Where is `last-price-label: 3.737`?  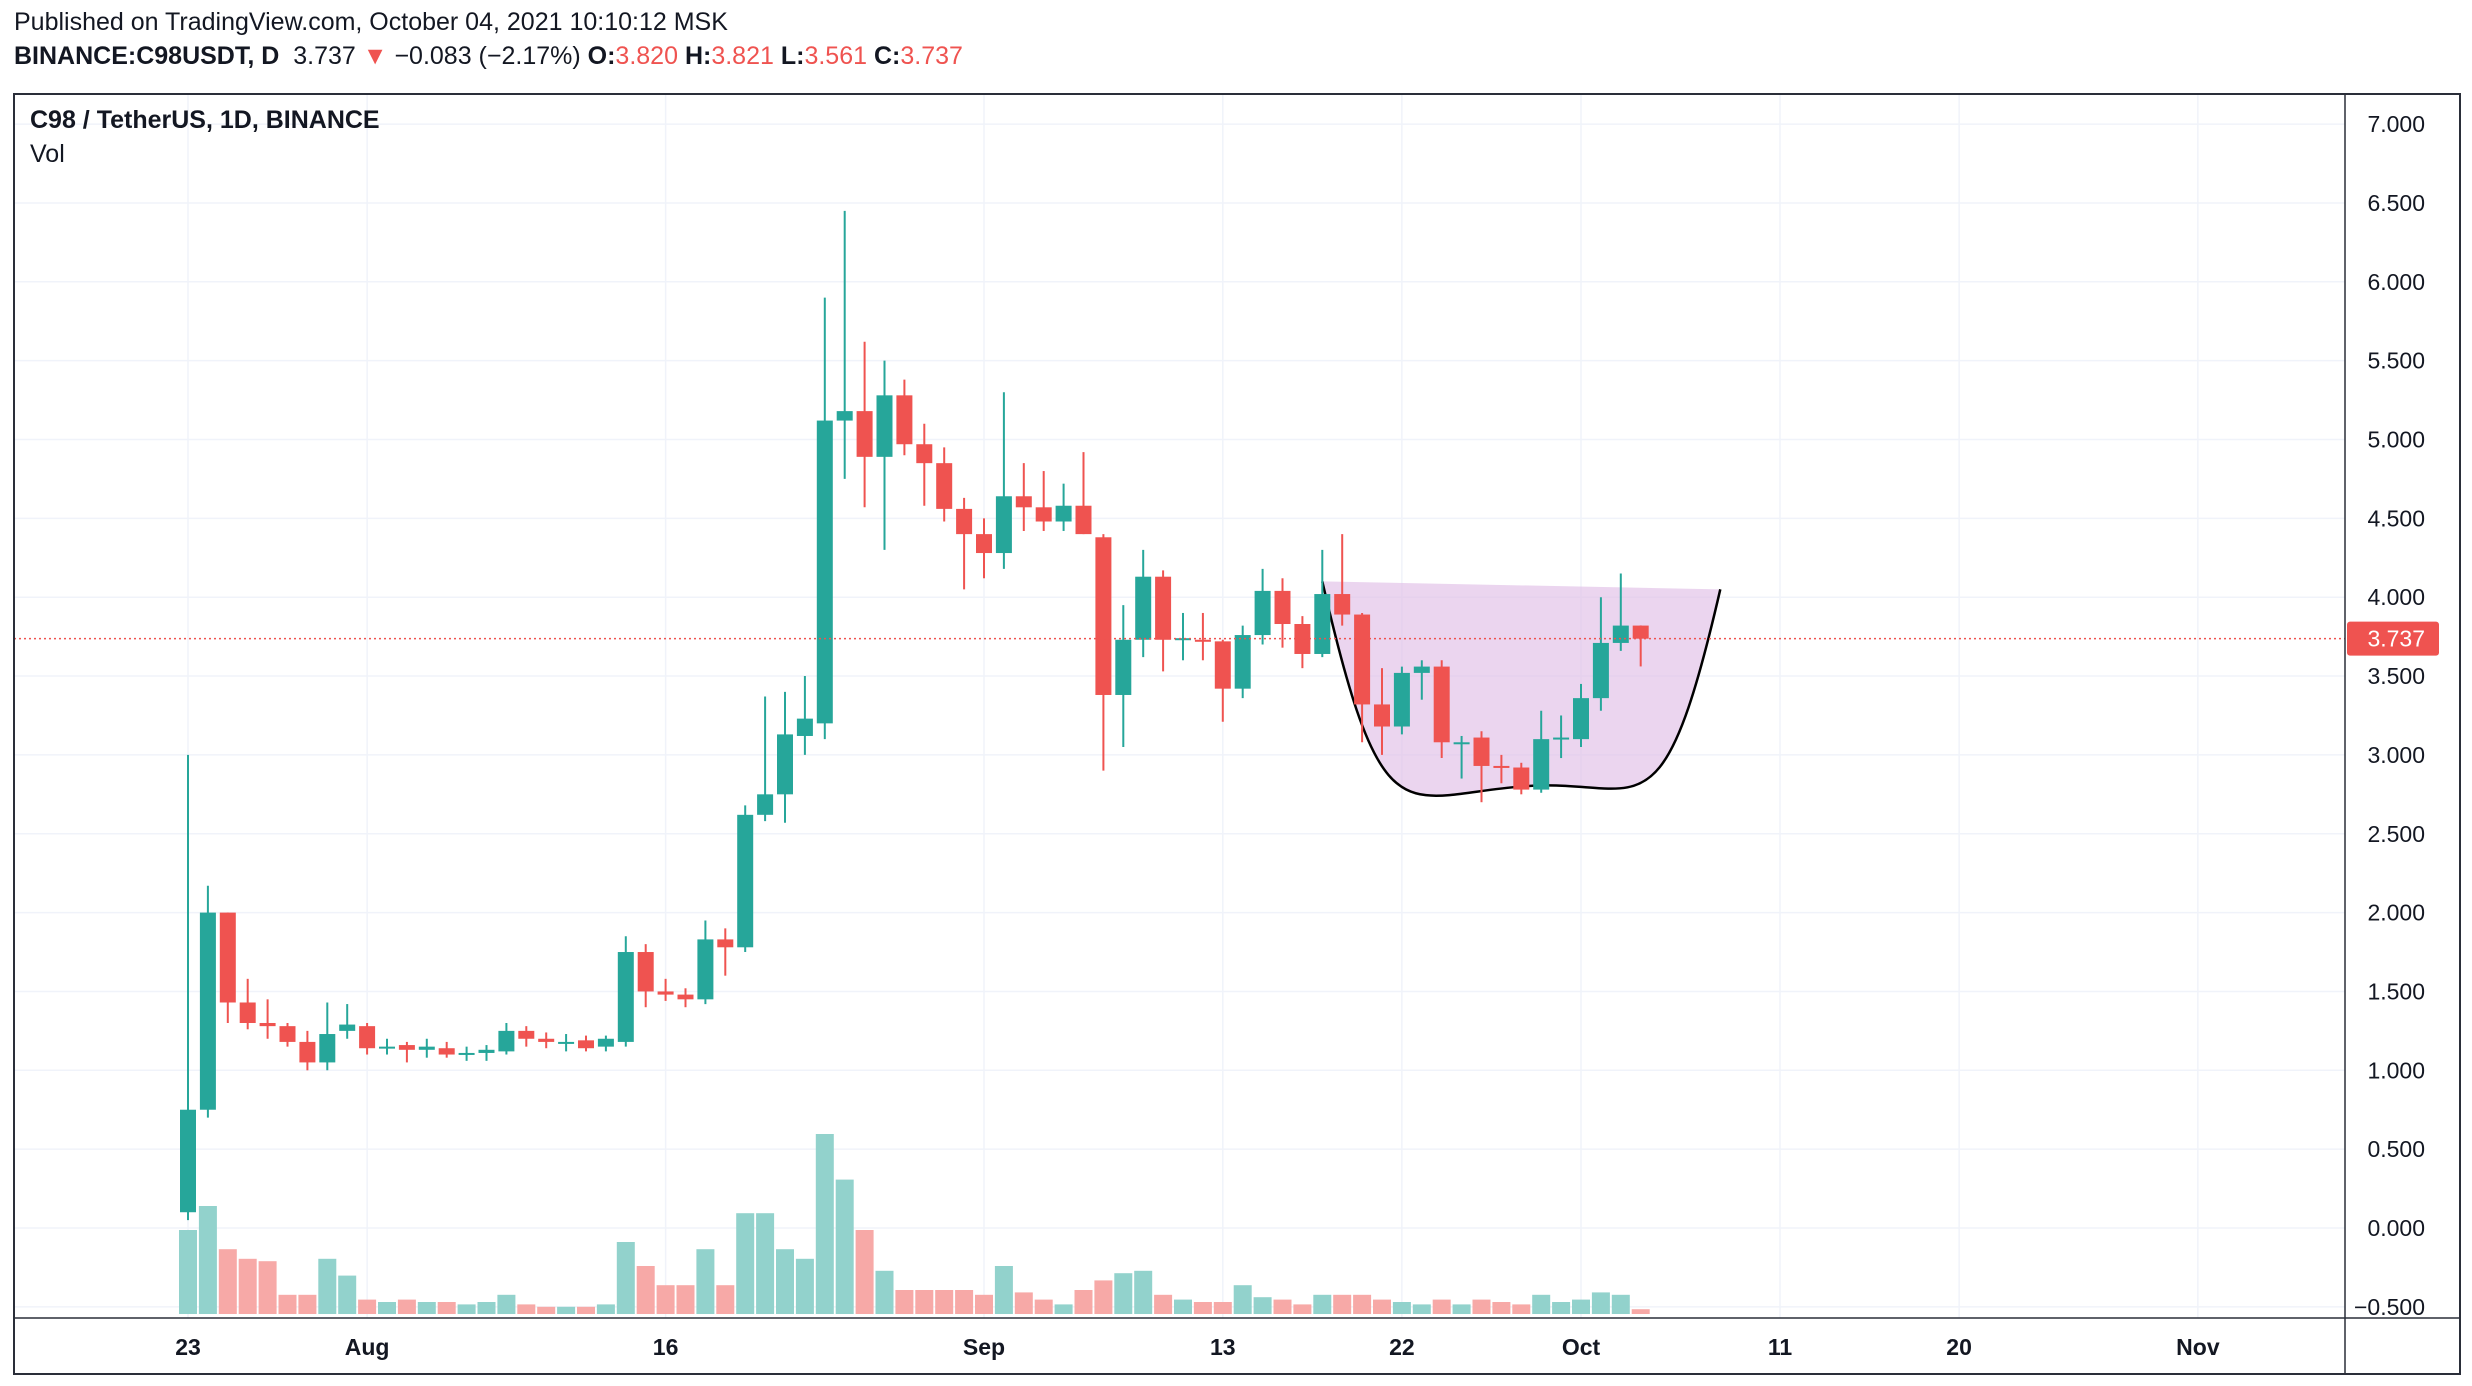 last-price-label: 3.737 is located at coordinates (2393, 638).